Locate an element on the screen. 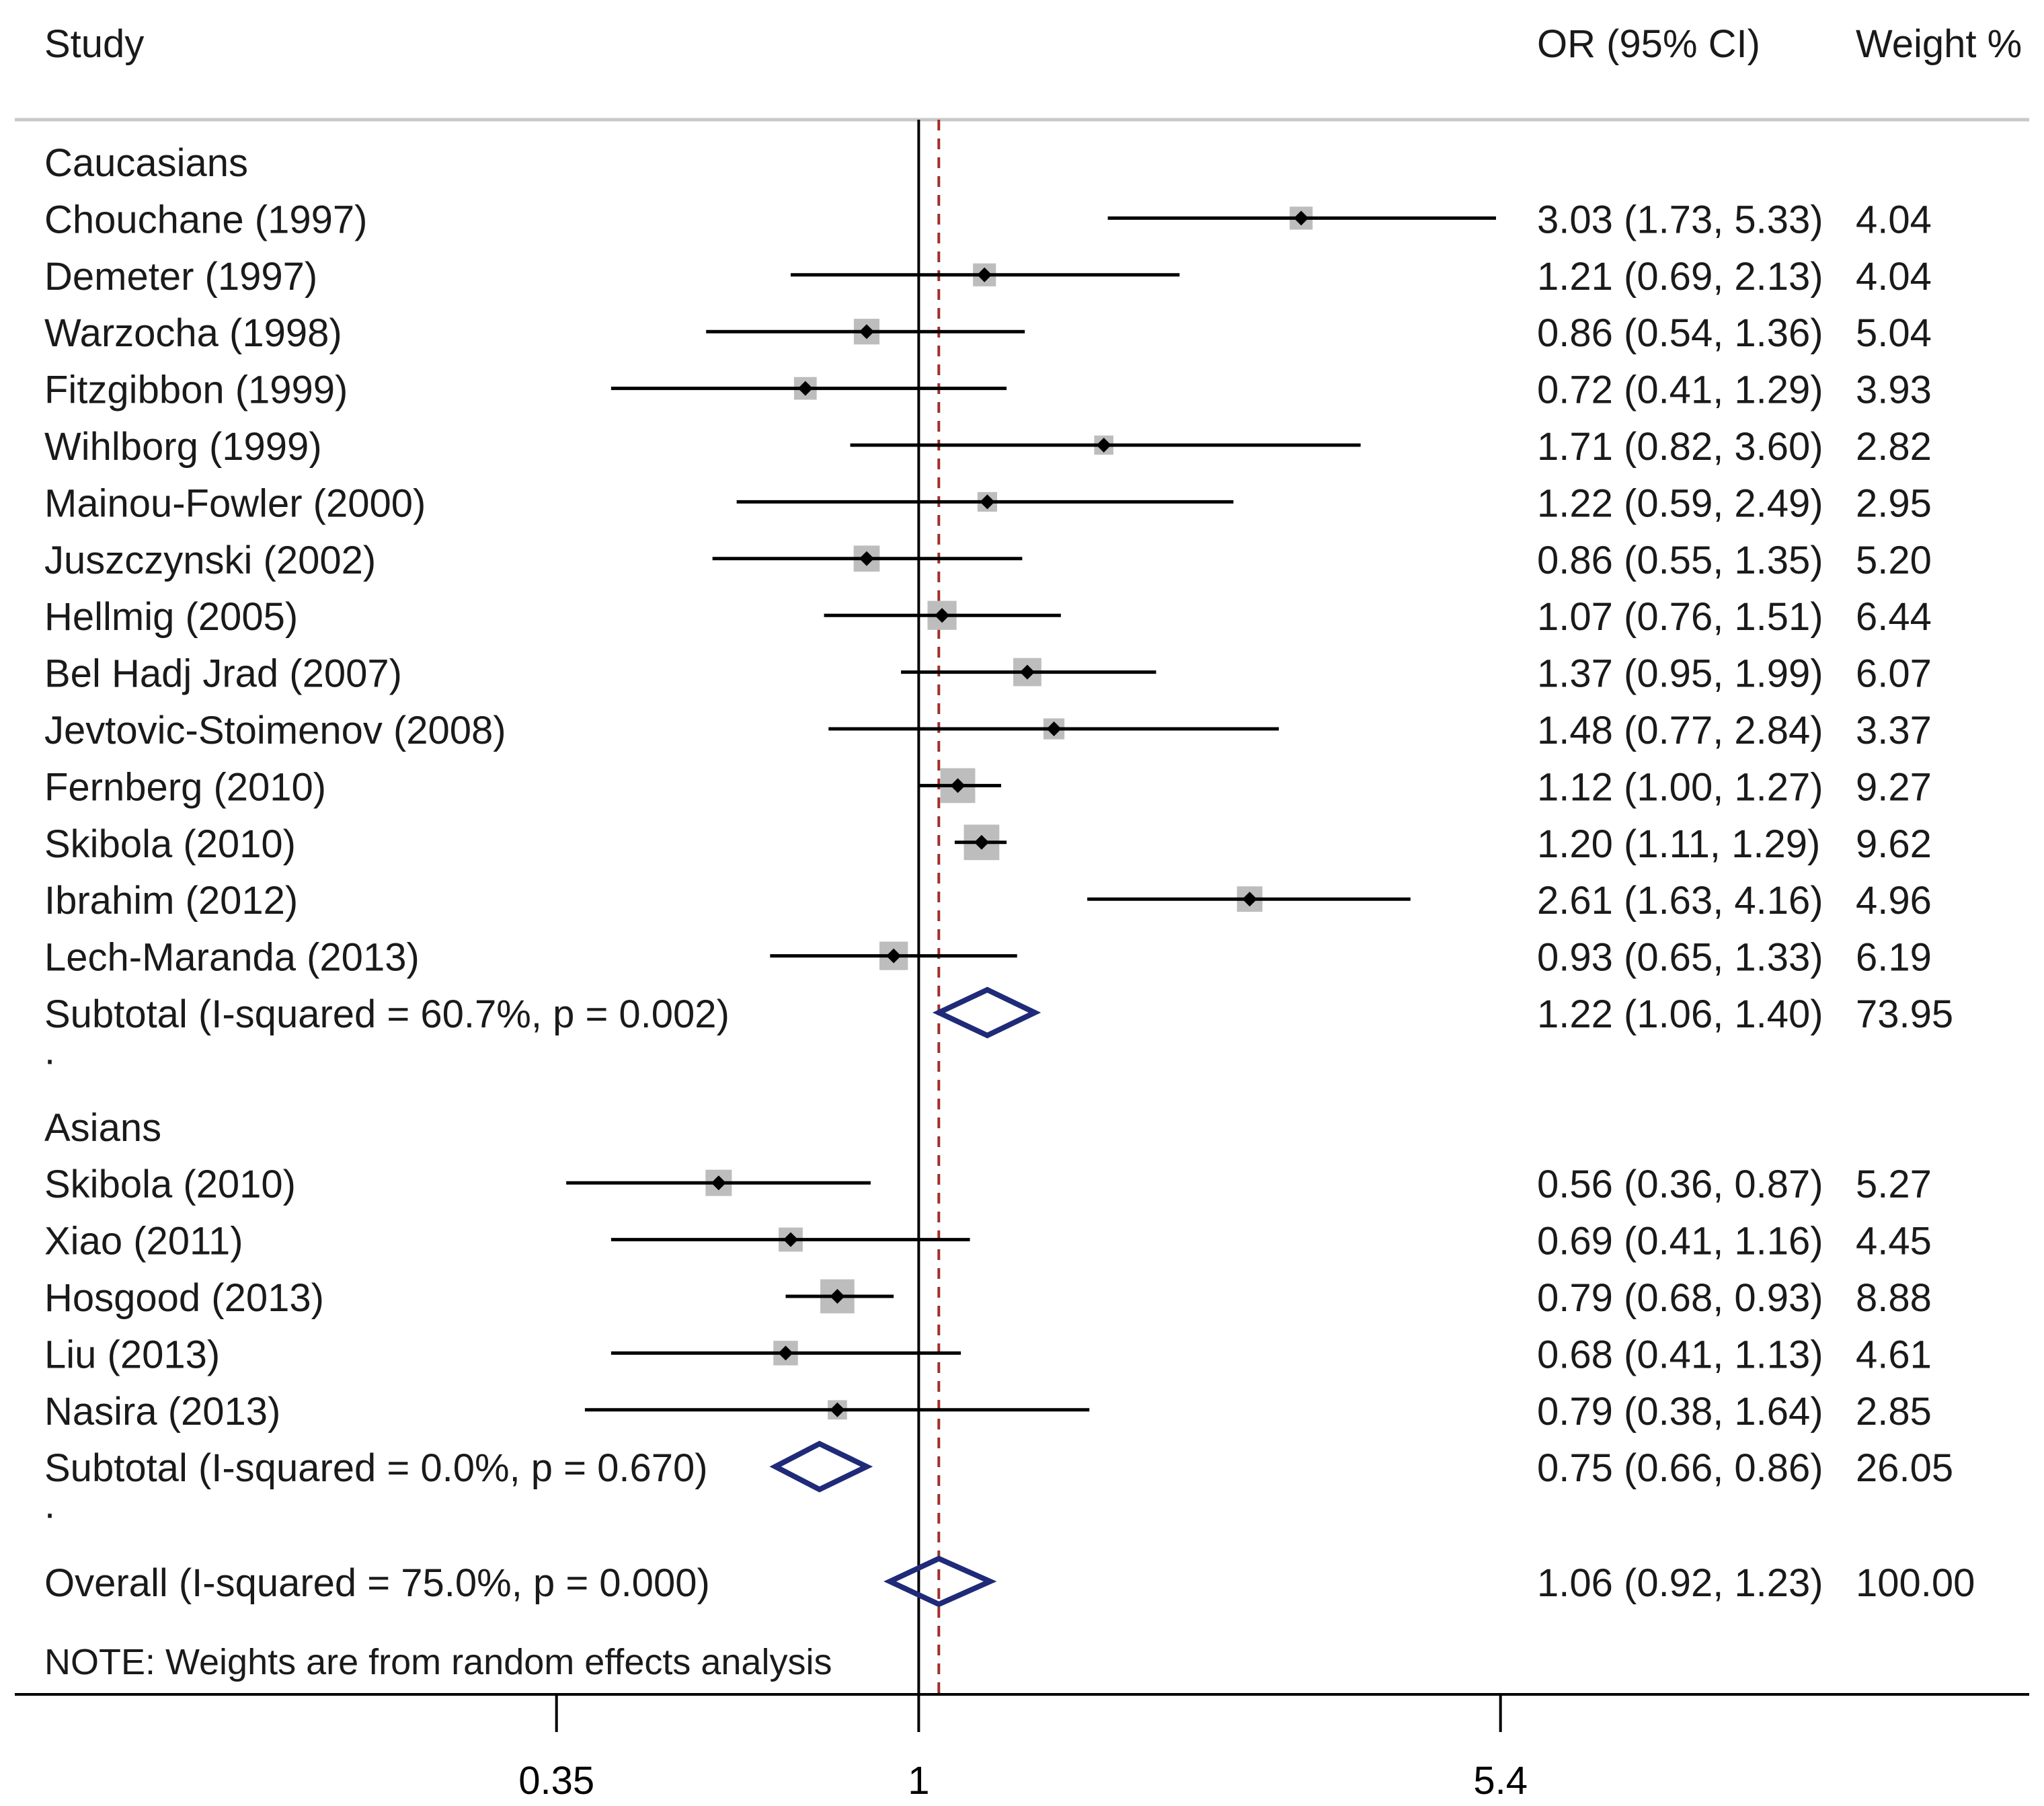 The image size is (2044, 1806). study-or-ci: 1.22 (0.59, 2.49) is located at coordinates (1680, 503).